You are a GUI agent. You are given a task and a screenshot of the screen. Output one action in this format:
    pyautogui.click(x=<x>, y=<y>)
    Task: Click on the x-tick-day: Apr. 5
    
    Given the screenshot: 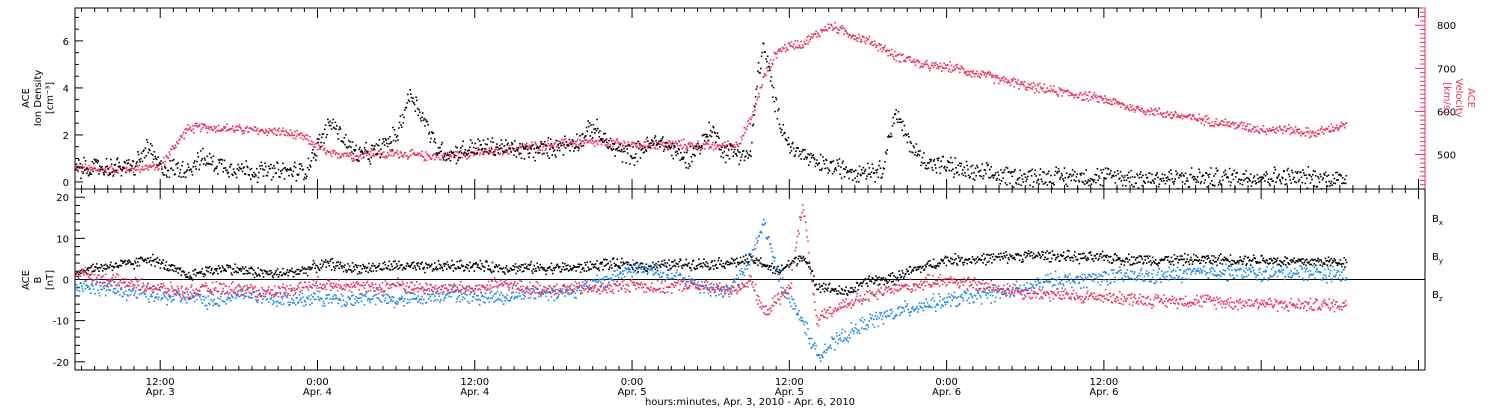 What is the action you would take?
    pyautogui.click(x=631, y=392)
    